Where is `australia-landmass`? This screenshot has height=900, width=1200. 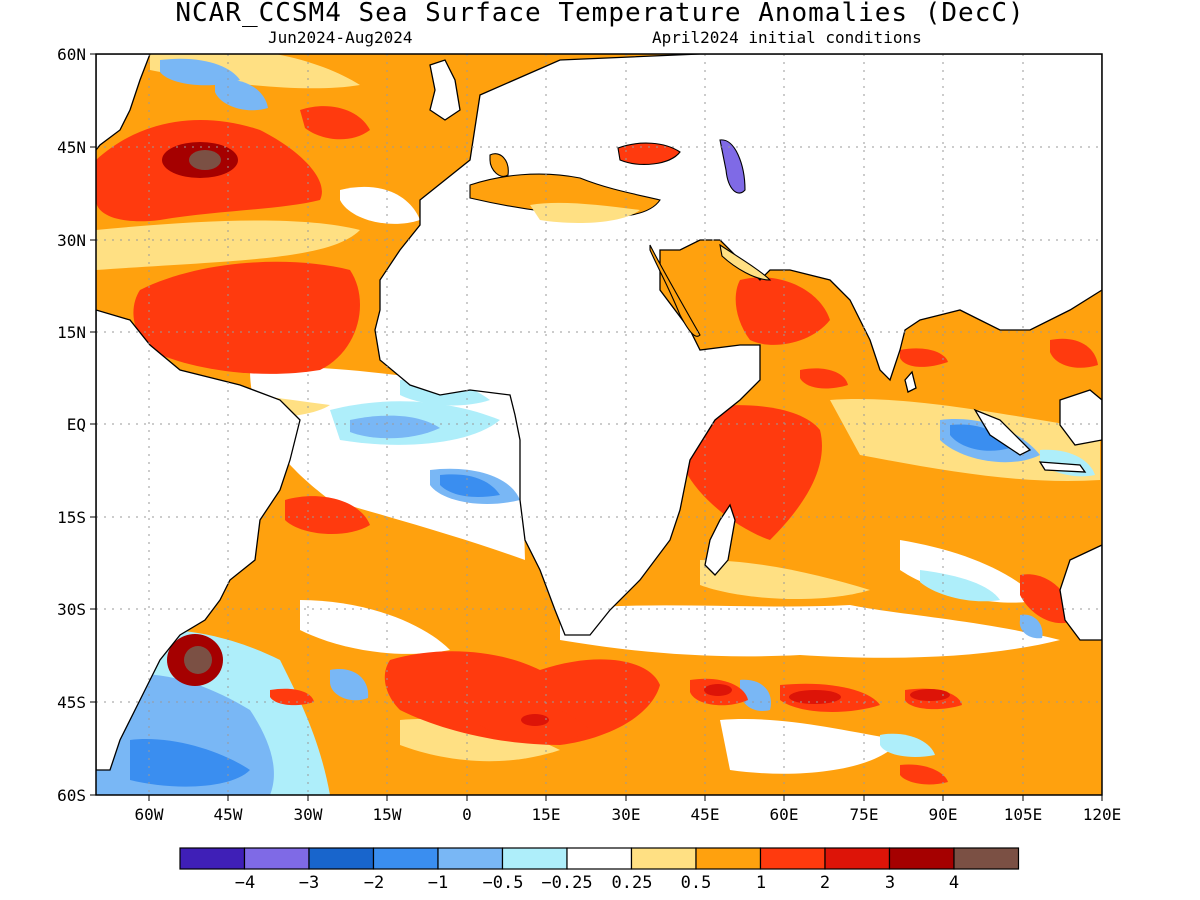 australia-landmass is located at coordinates (1080, 592).